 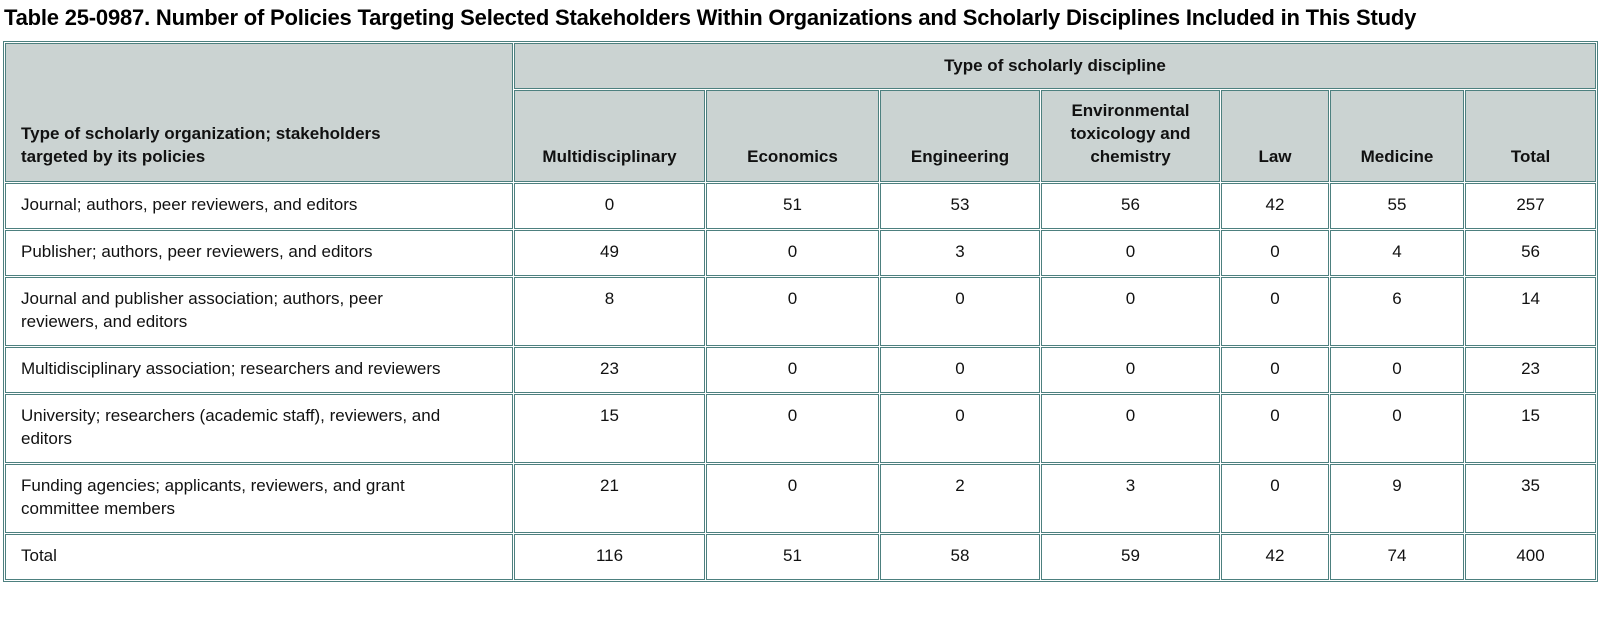 I want to click on column-header-economics: Economics, so click(x=792, y=136).